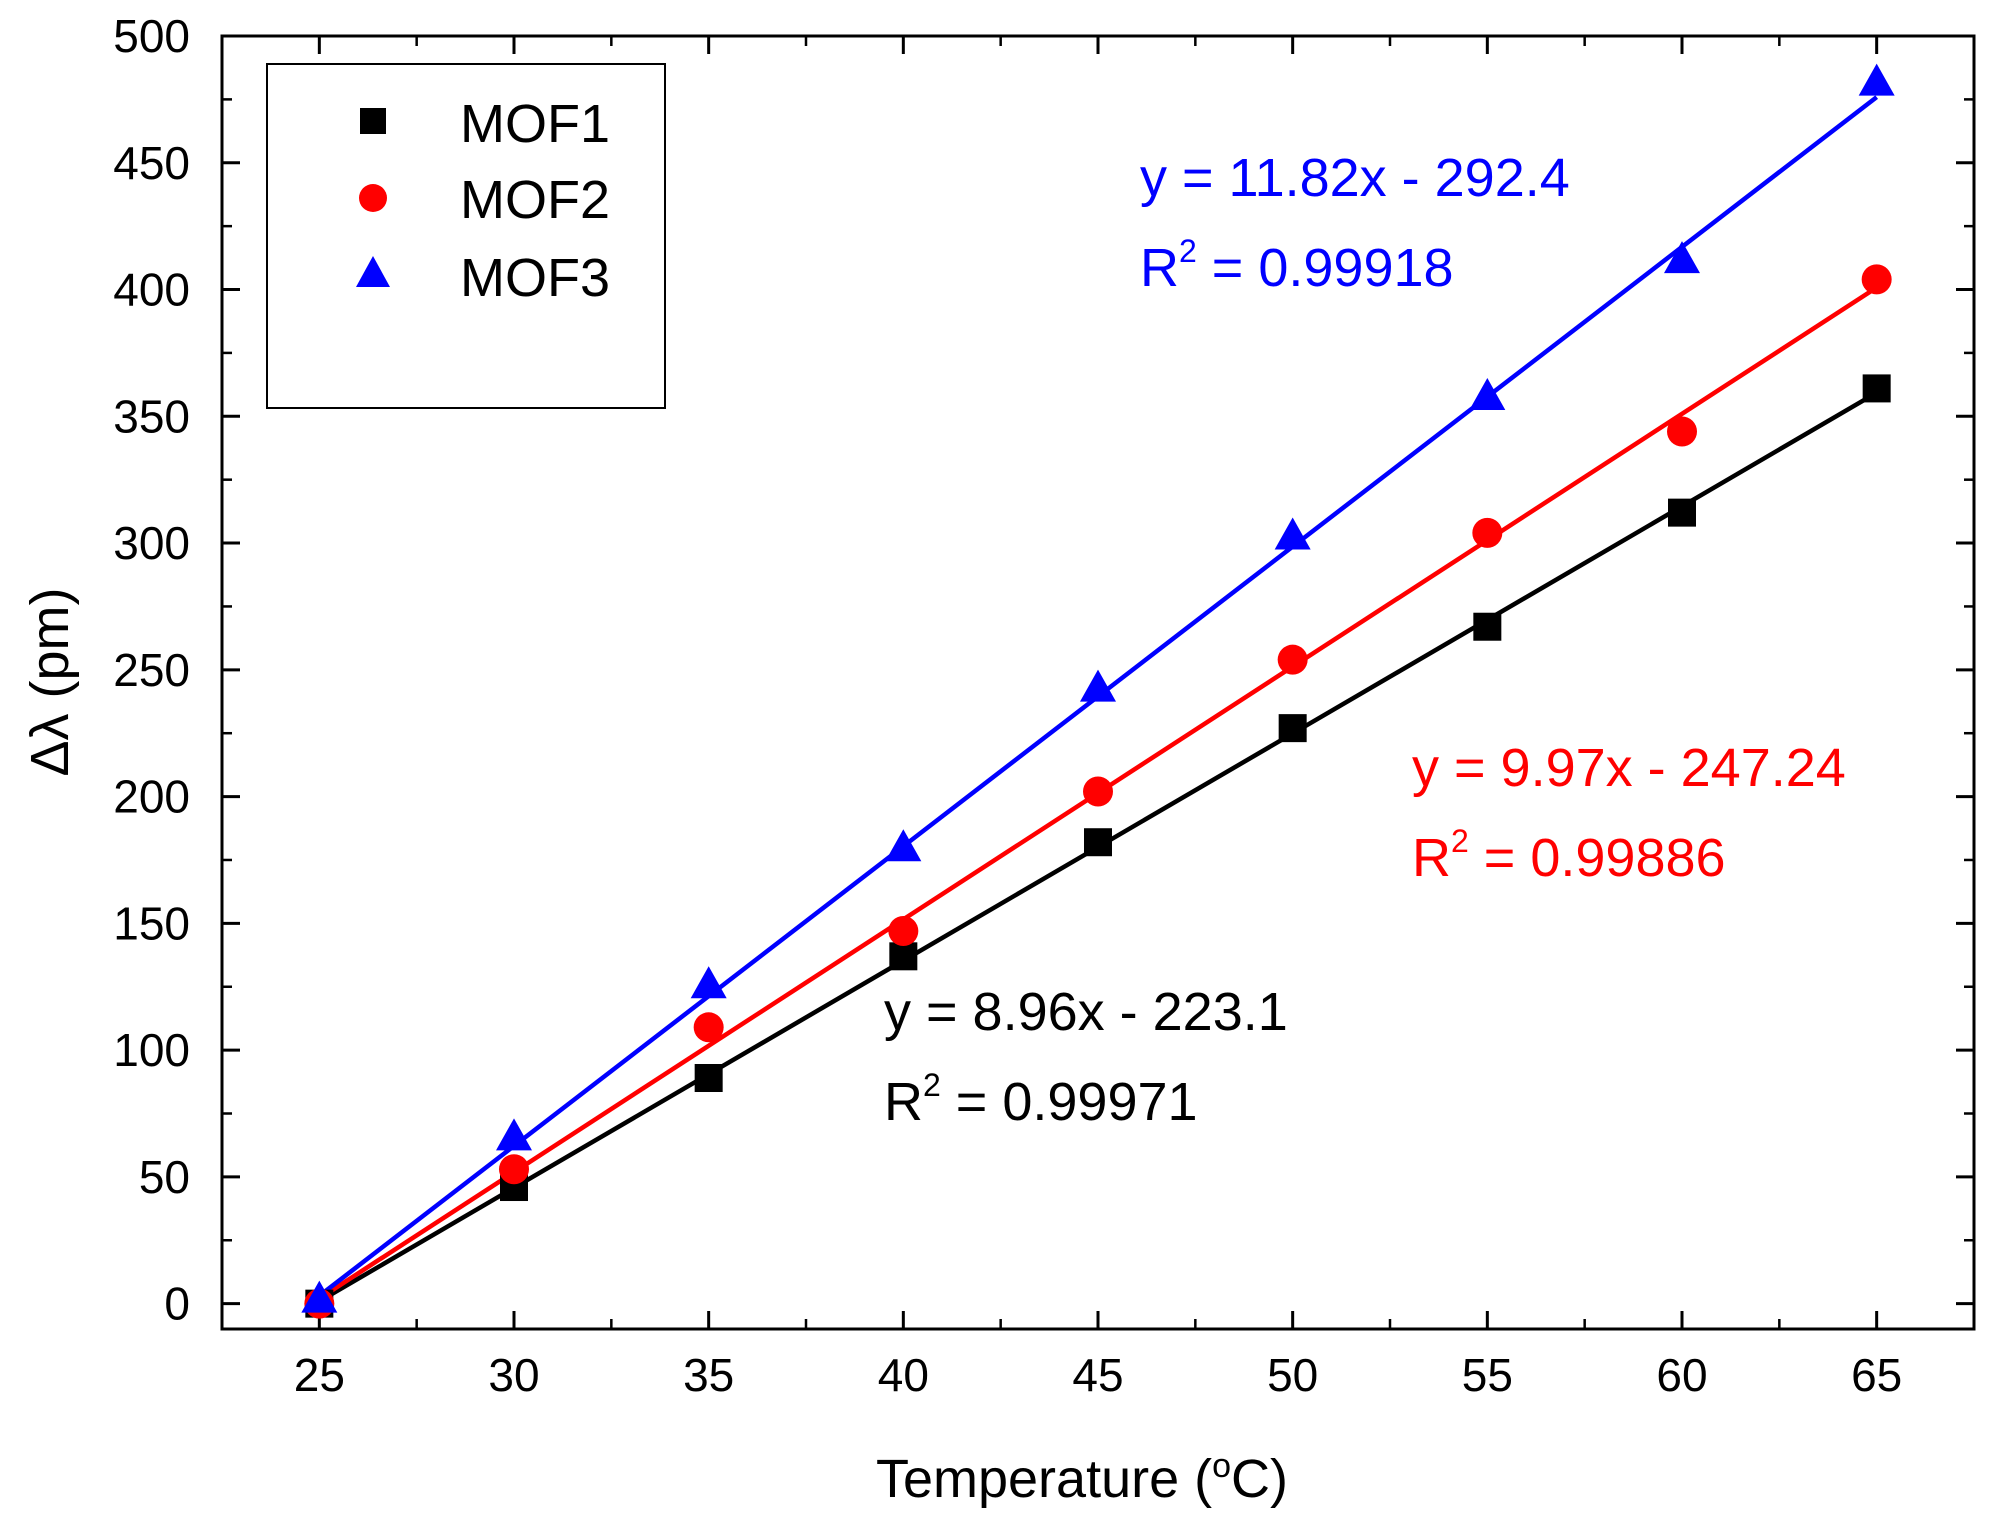 The height and width of the screenshot is (1532, 2010). I want to click on legend-label-mof1: MOF1, so click(535, 124).